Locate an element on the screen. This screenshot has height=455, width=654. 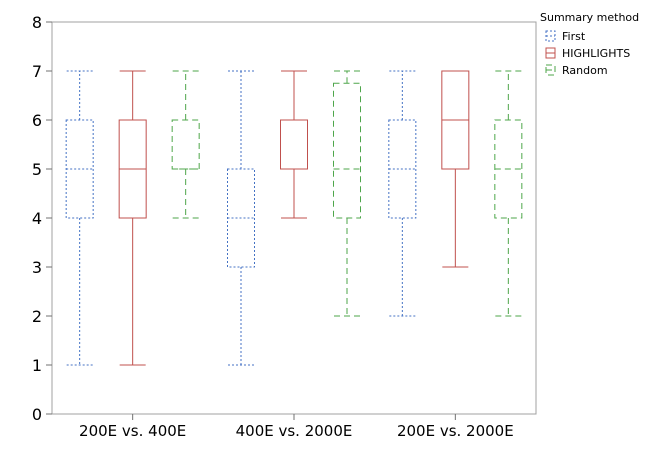
x-tick-label-2: 200E vs. 2000E is located at coordinates (455, 431).